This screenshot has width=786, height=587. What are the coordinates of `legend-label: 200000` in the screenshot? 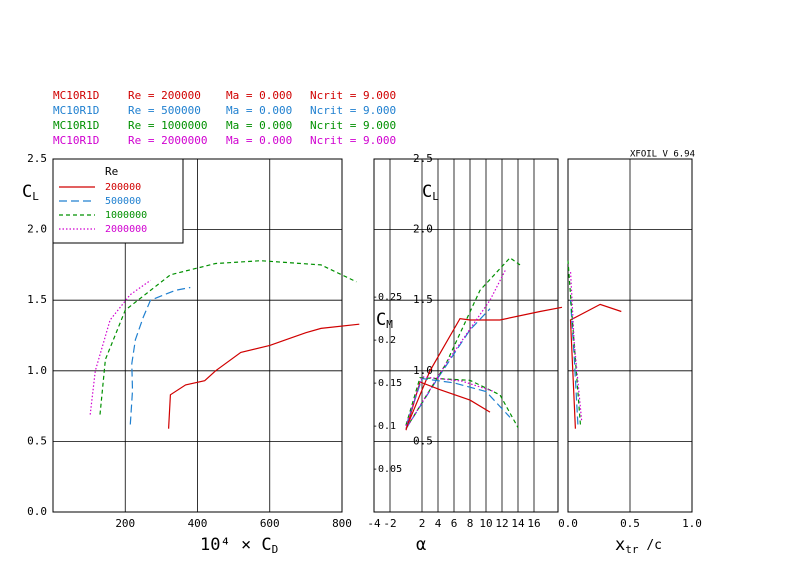 It's located at (123, 187).